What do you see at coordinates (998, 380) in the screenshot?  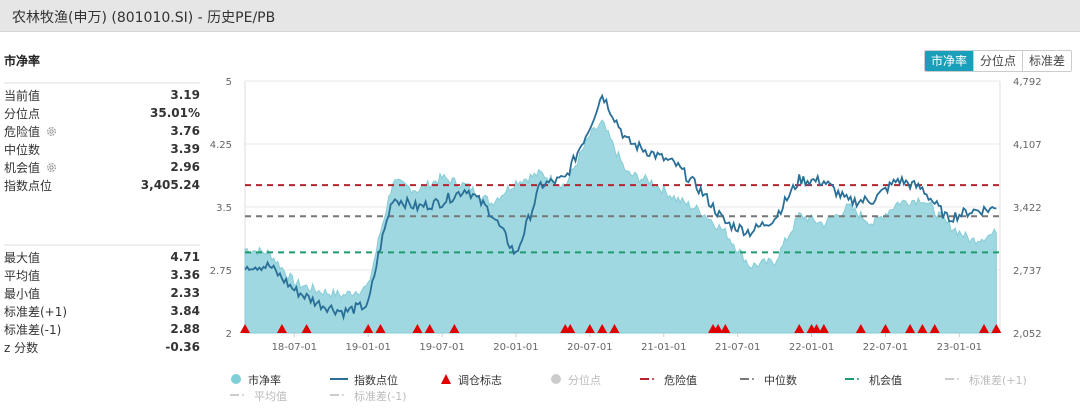 I see `legend-label: 标准差(+1)` at bounding box center [998, 380].